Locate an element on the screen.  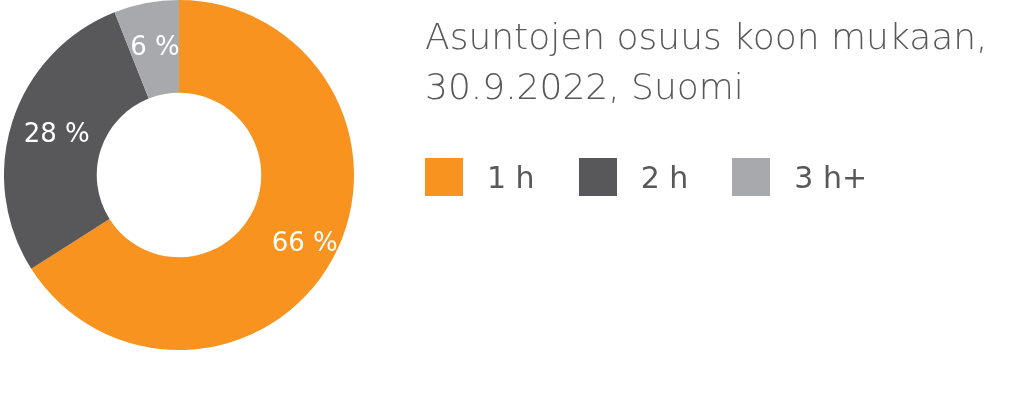
legend-label: 1 h is located at coordinates (511, 177).